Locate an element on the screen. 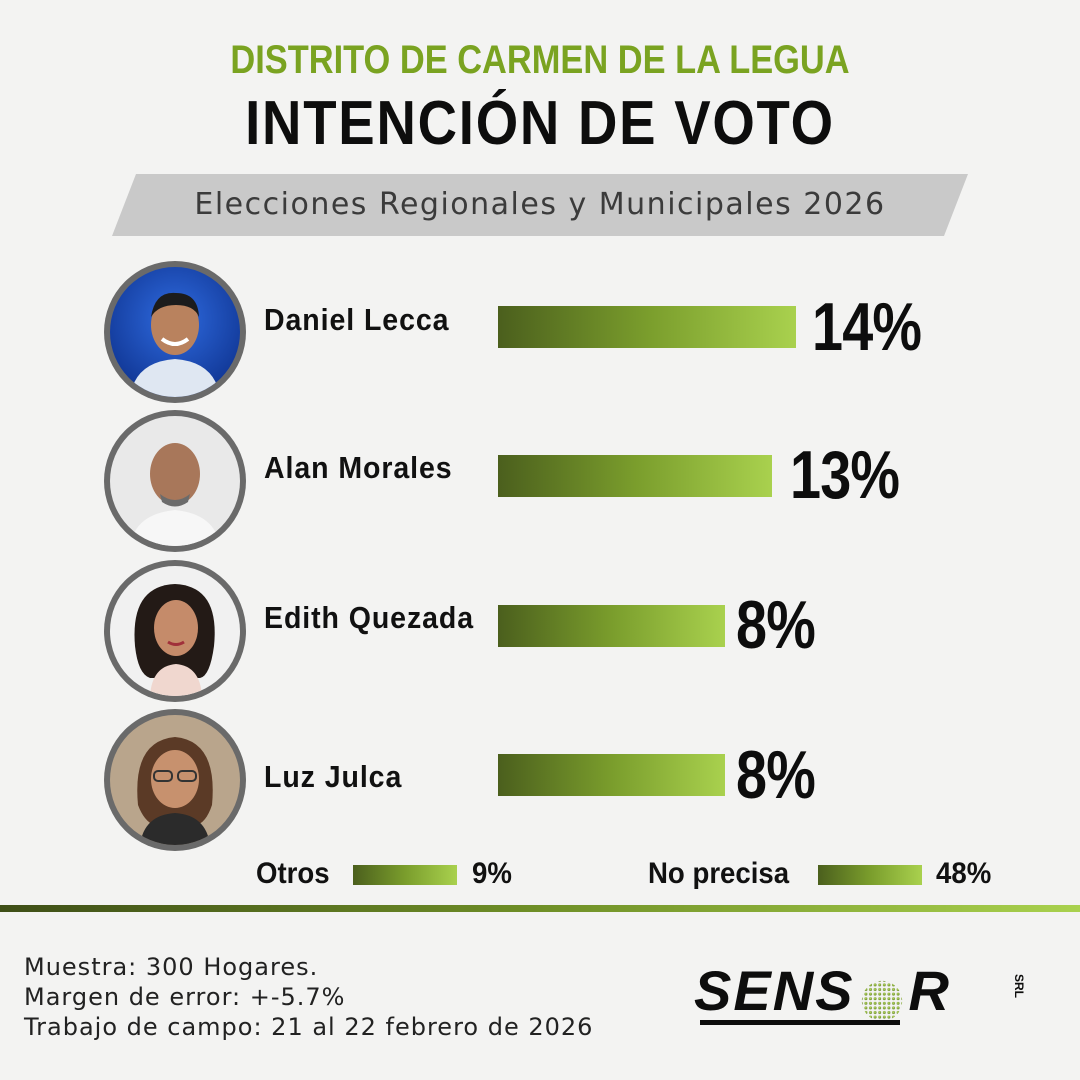  candidate-name: Alan Morales is located at coordinates (358, 467).